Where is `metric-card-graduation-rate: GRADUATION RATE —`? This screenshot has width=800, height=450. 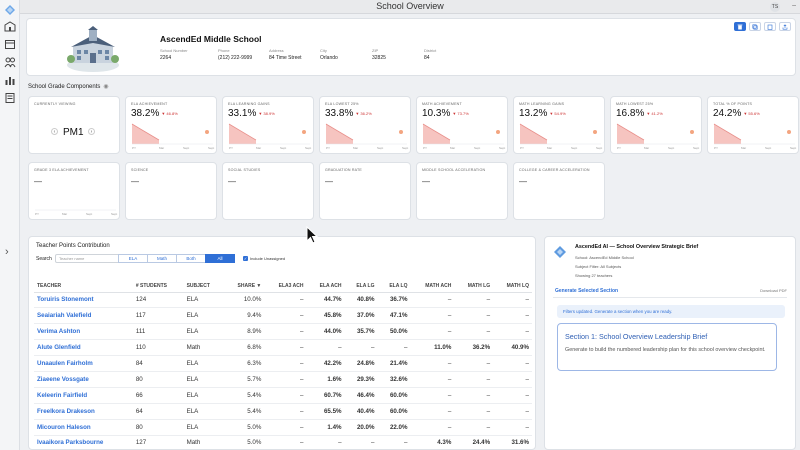
metric-card-graduation-rate: GRADUATION RATE — is located at coordinates (365, 191).